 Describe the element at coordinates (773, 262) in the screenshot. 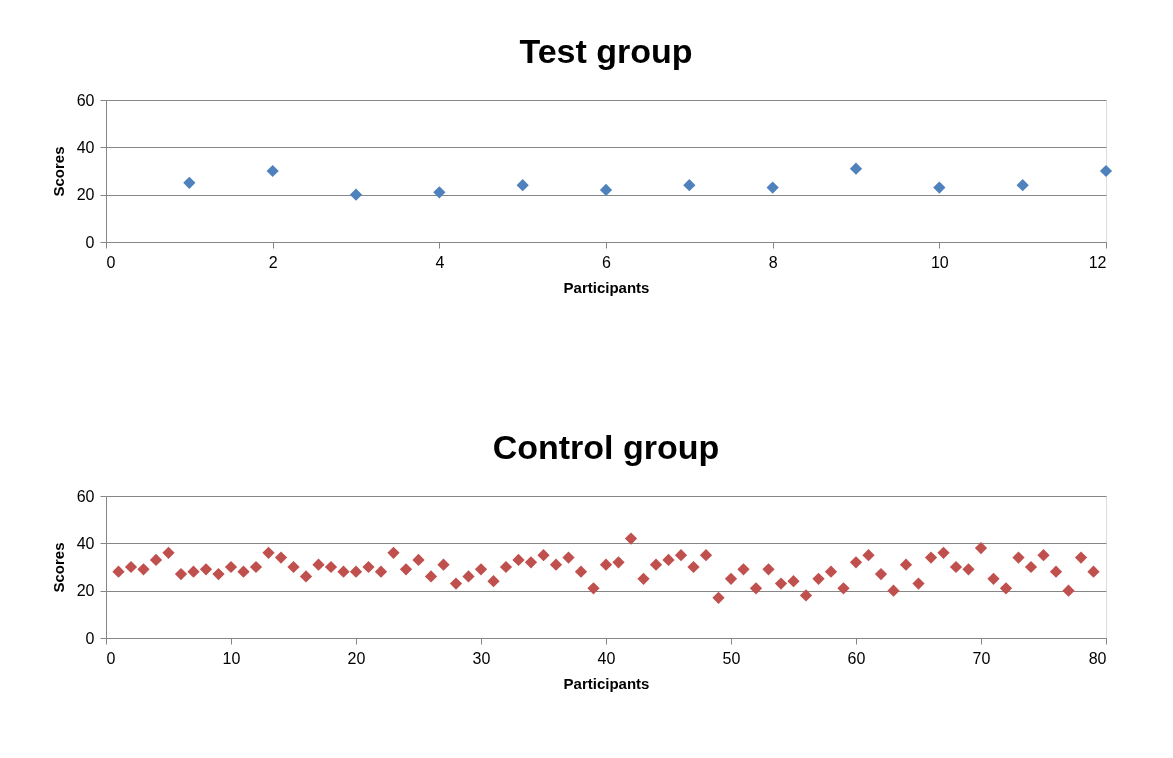

I see `x-tick-label: 8` at that location.